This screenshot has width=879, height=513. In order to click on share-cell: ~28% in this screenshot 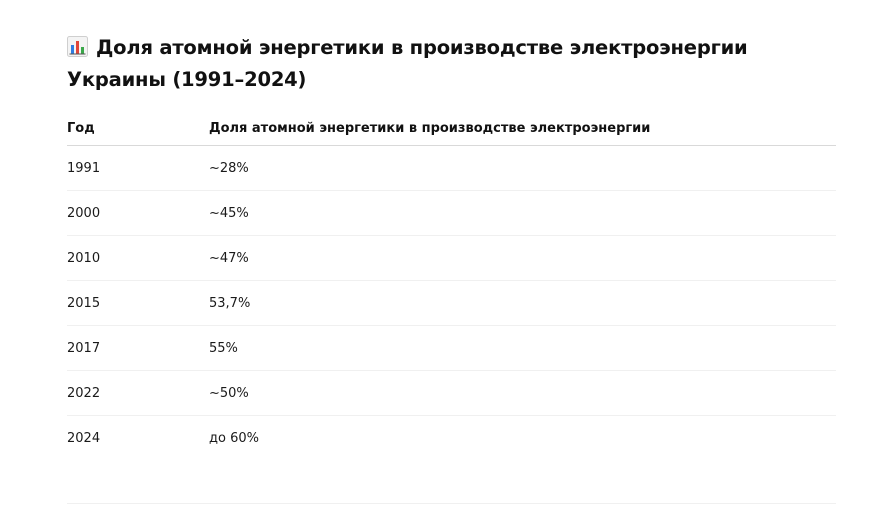, I will do `click(522, 168)`.